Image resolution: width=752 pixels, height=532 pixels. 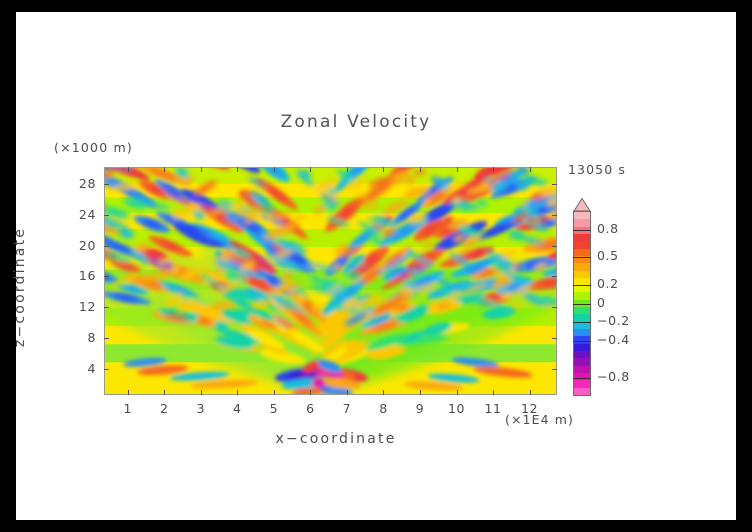 What do you see at coordinates (128, 408) in the screenshot?
I see `x-tick-label: 1` at bounding box center [128, 408].